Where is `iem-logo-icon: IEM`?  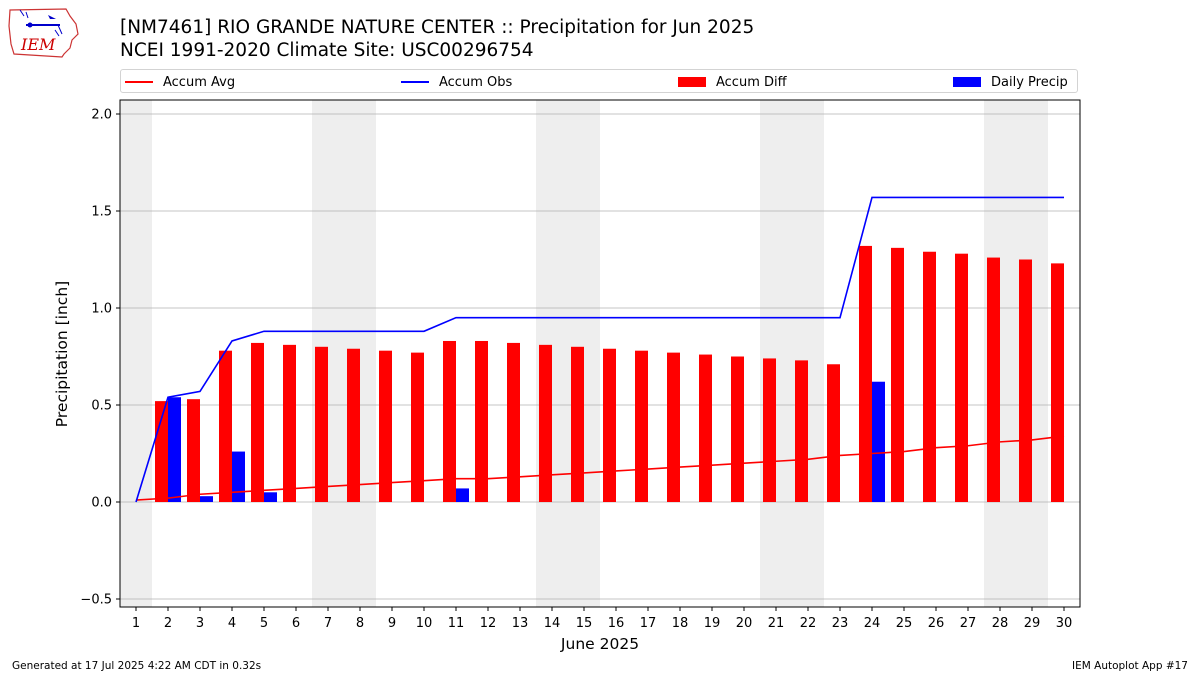 iem-logo-icon: IEM is located at coordinates (44, 32).